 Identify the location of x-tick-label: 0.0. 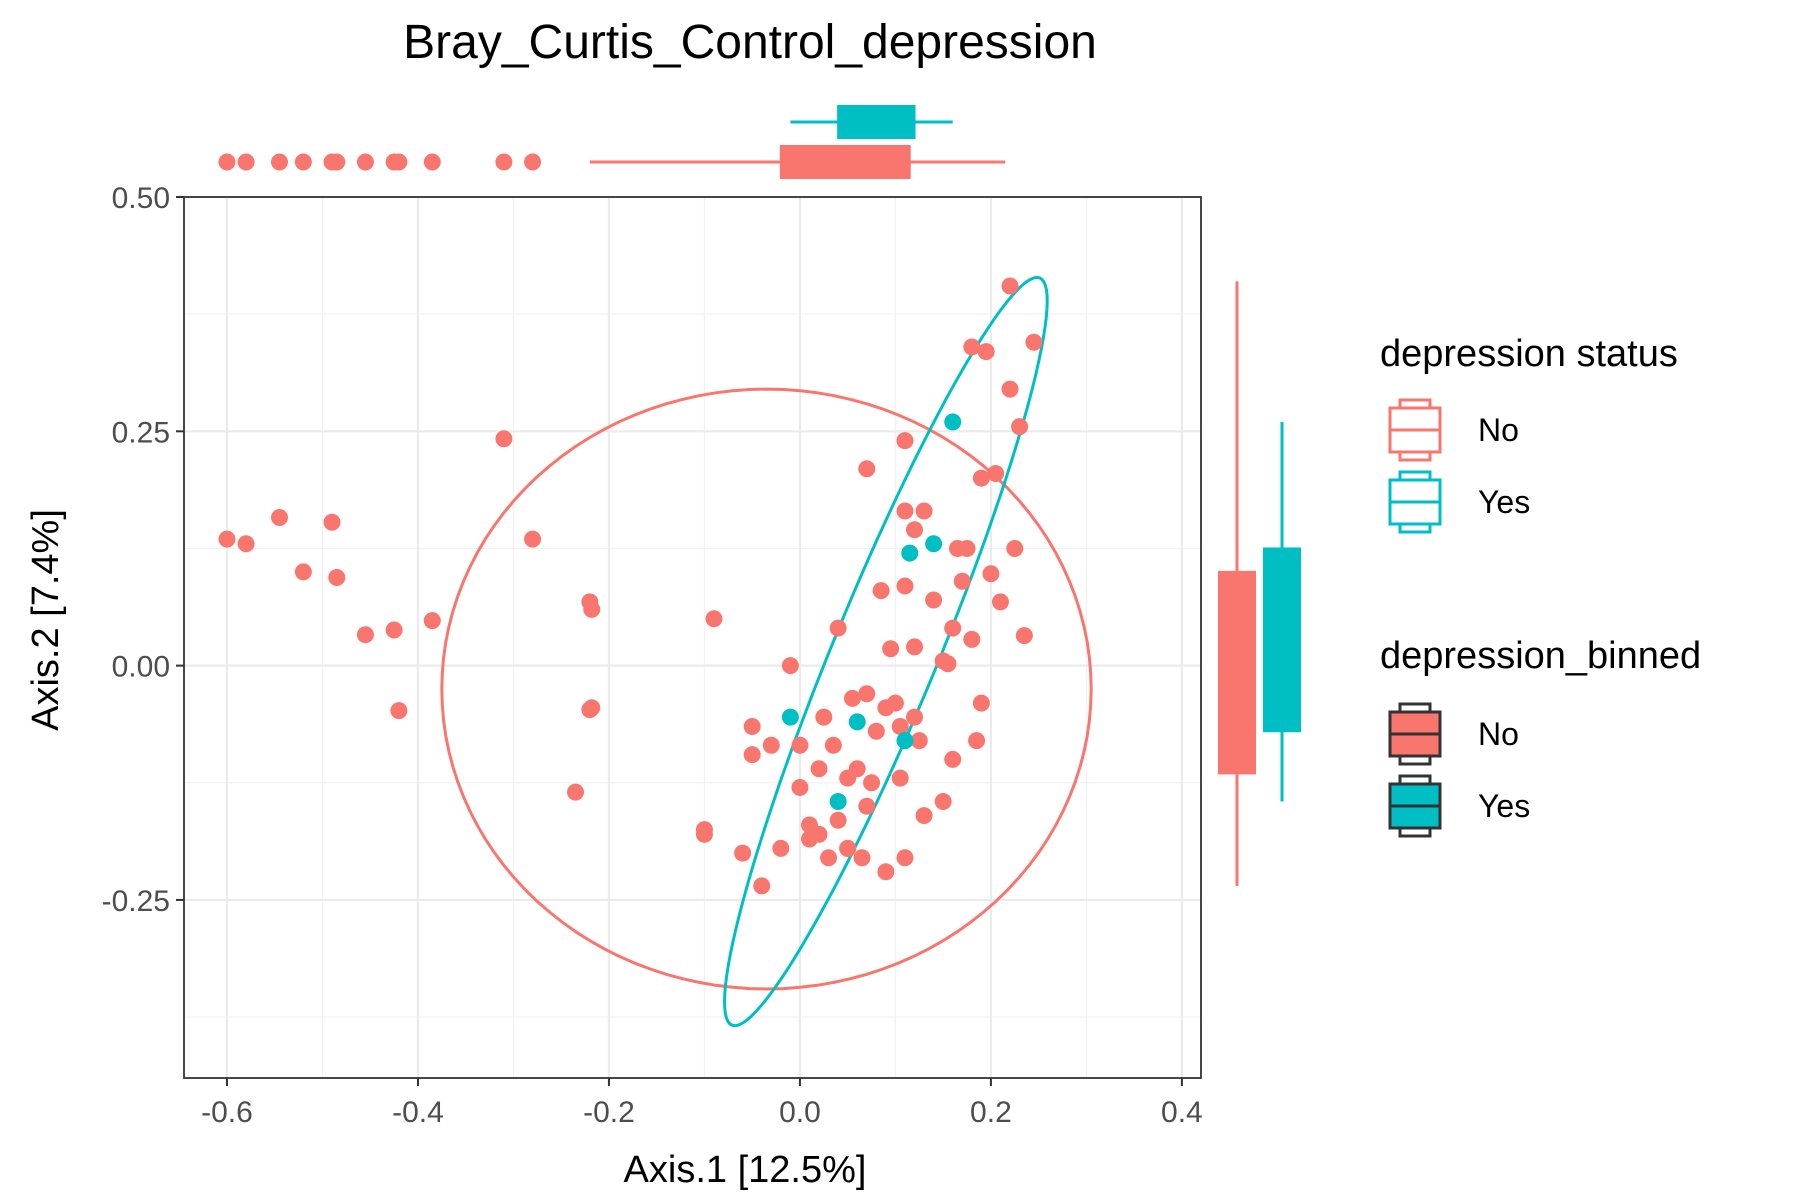
(800, 1112).